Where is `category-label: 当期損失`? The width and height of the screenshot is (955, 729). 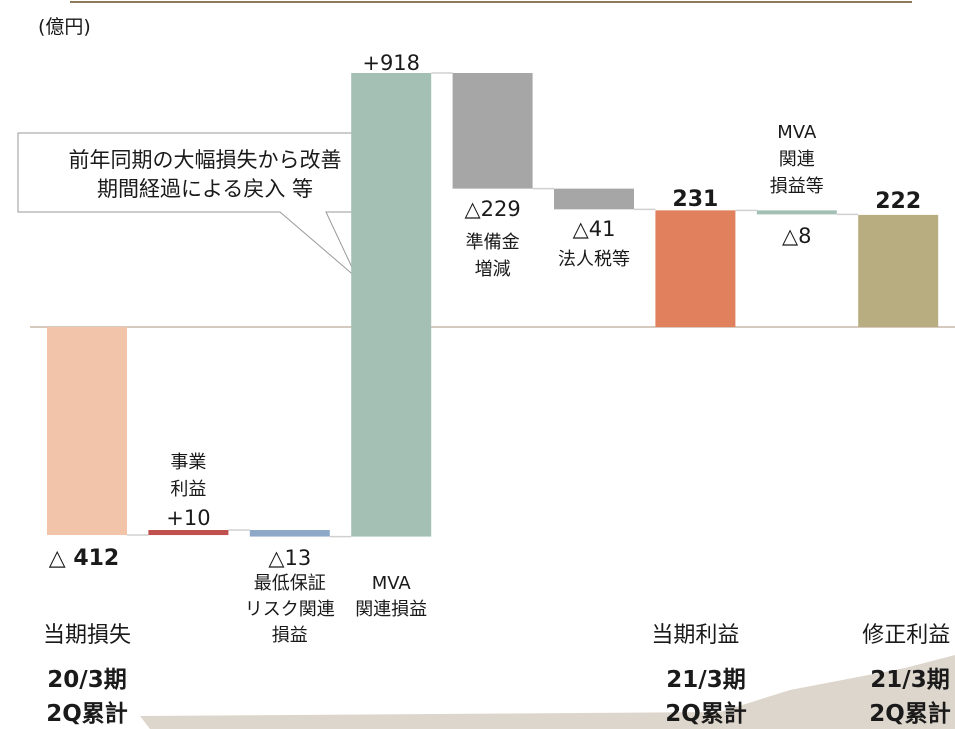
category-label: 当期損失 is located at coordinates (87, 635).